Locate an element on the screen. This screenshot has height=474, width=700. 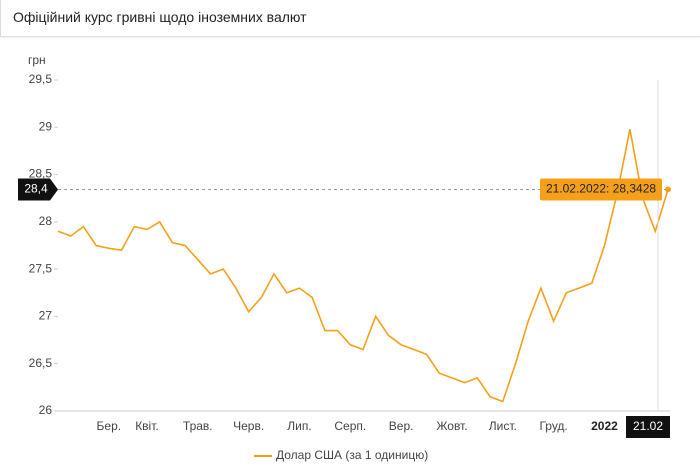
tooltip-text: 21.02.2022: 28,3428 is located at coordinates (601, 189).